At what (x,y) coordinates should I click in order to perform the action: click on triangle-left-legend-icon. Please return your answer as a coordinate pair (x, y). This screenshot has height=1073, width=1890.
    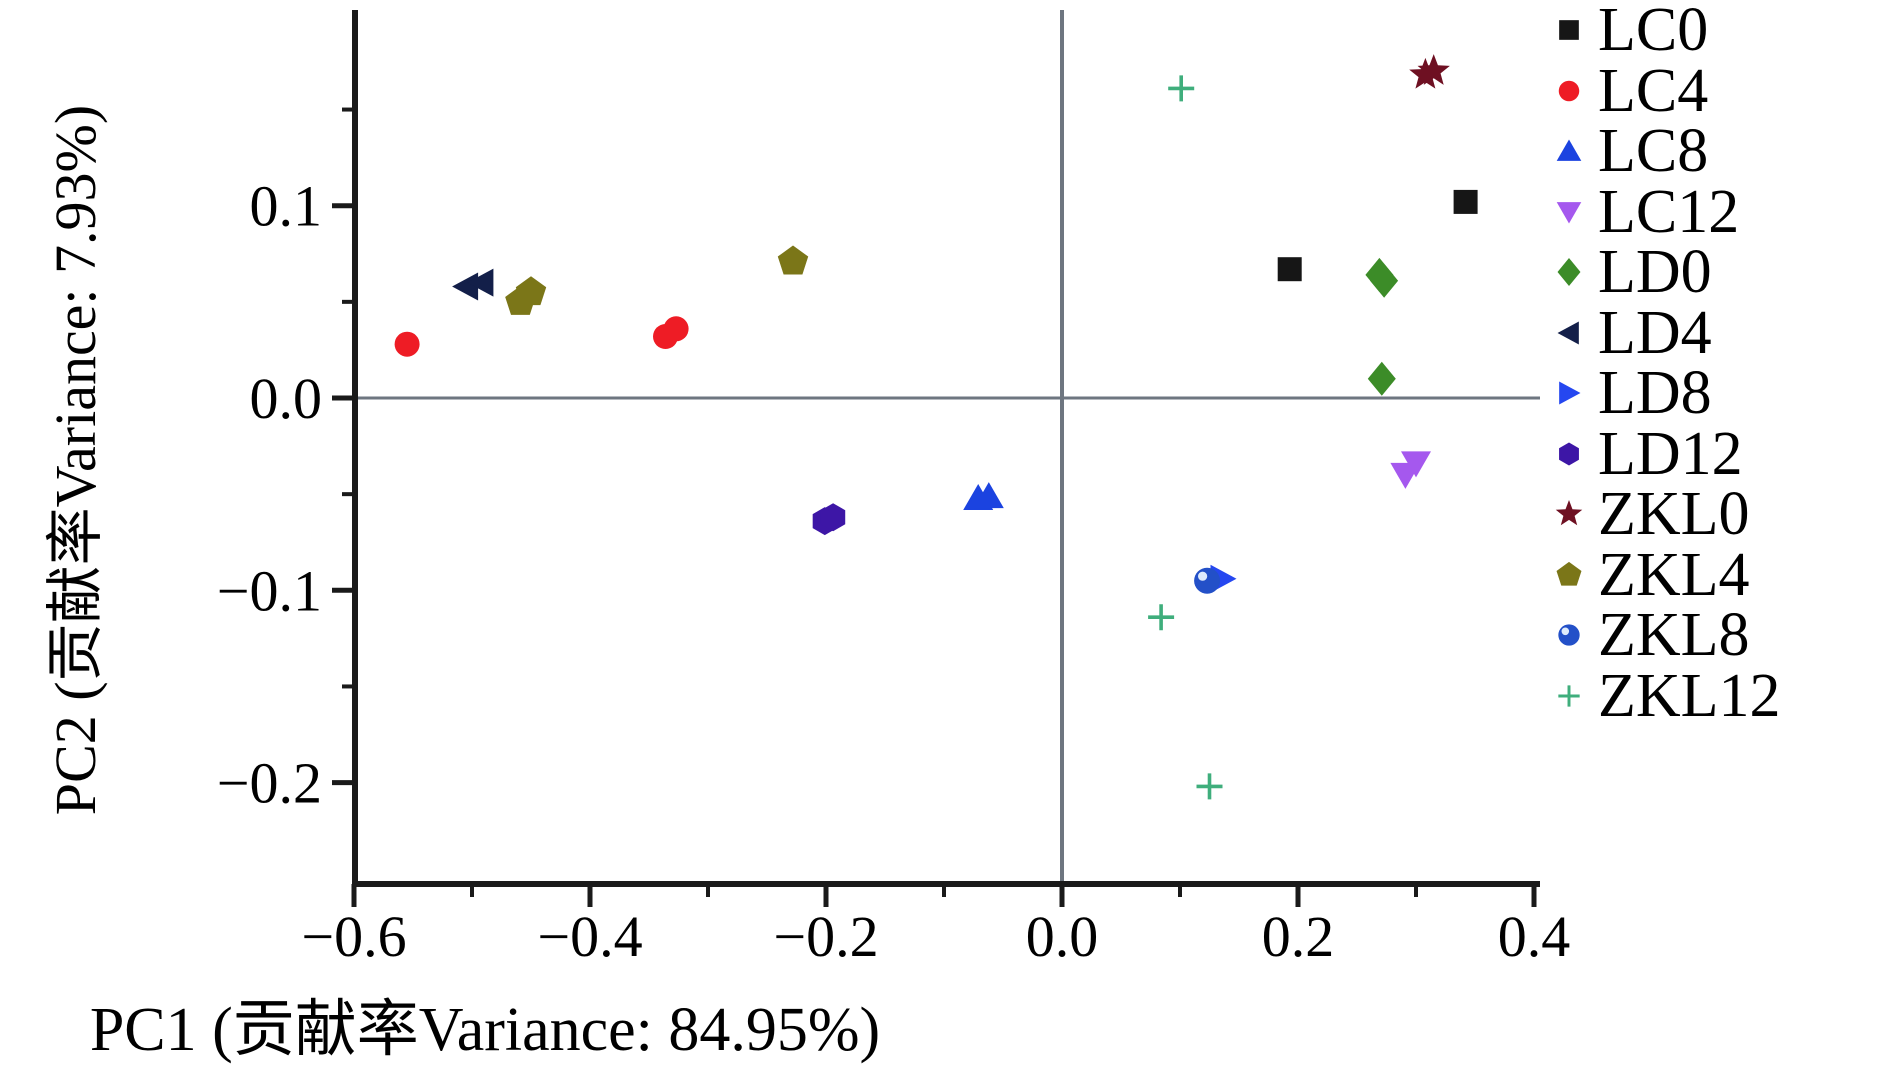
    Looking at the image, I should click on (1568, 333).